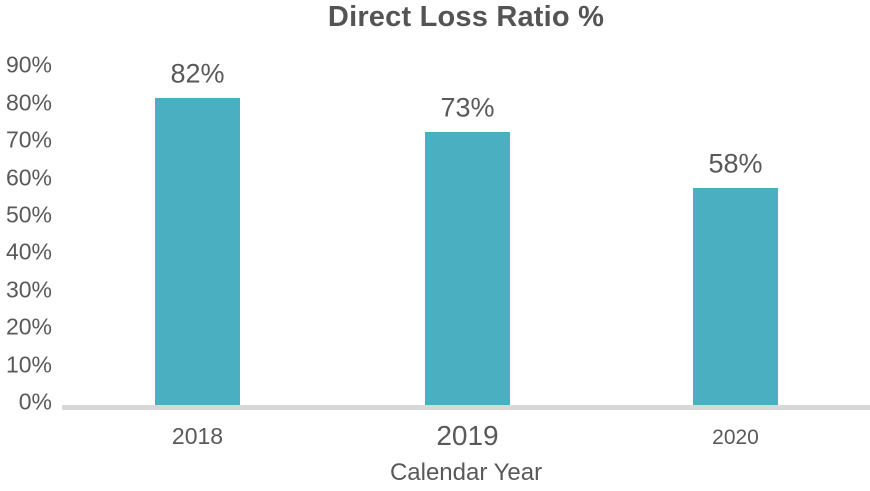  I want to click on bar-2020, so click(735, 296).